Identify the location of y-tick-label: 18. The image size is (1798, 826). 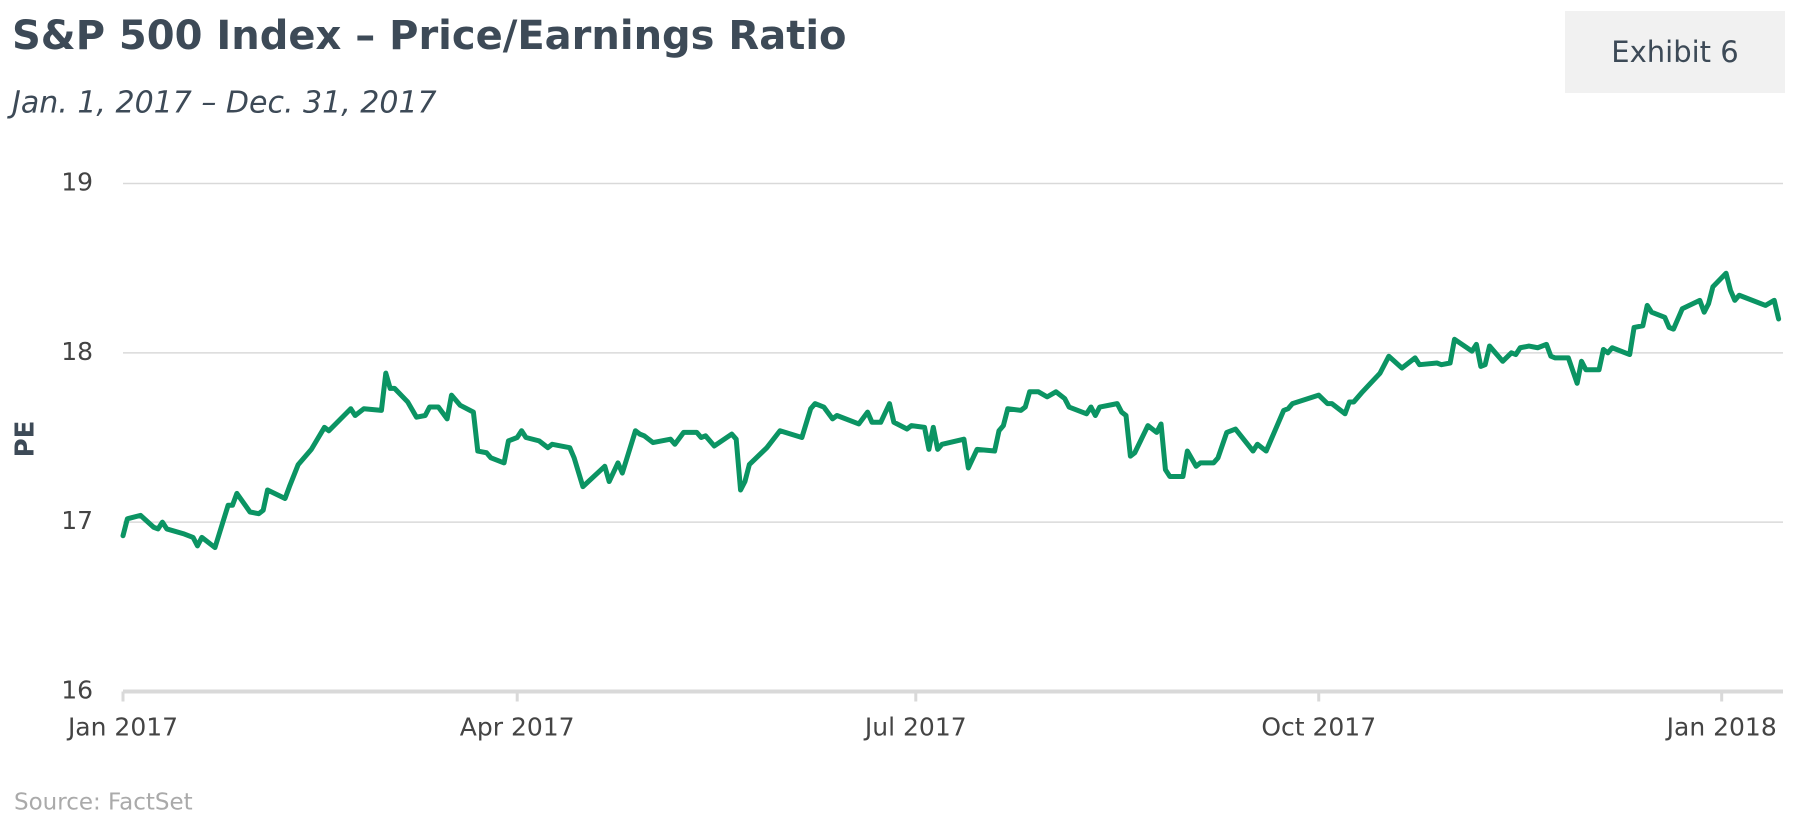
(77, 351).